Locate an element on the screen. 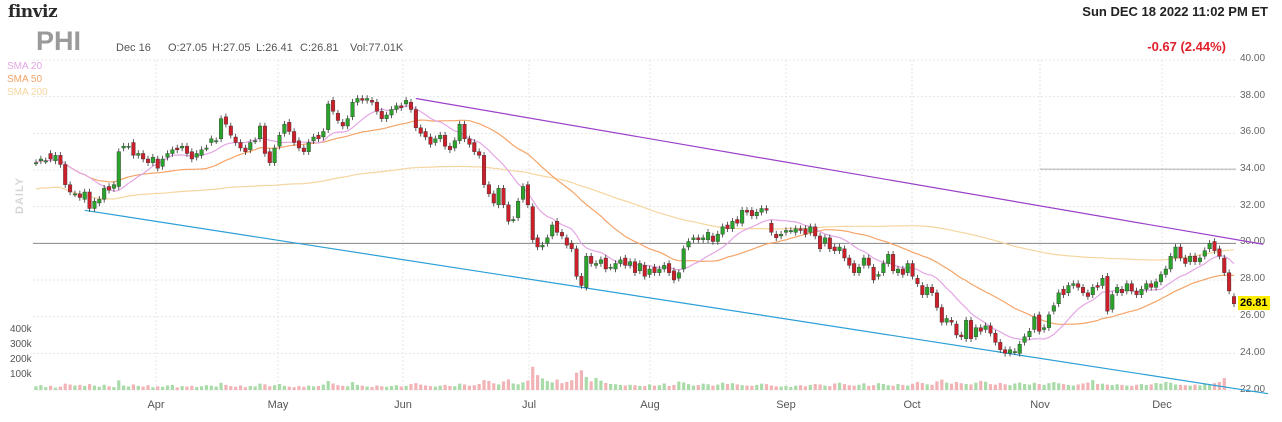  x-tick-oct: Oct is located at coordinates (912, 405).